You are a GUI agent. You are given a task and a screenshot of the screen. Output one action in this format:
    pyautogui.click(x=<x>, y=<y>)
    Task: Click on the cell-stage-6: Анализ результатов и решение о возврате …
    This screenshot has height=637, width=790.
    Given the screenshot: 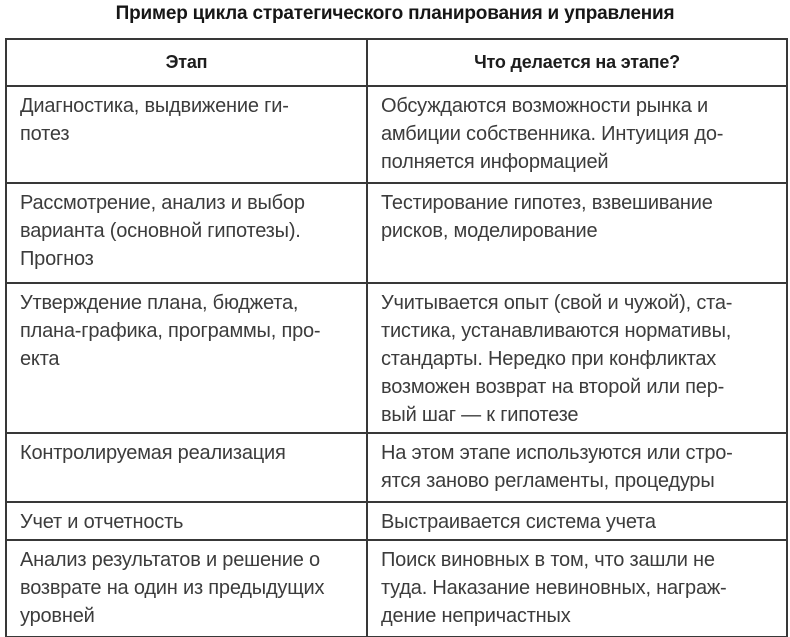 What is the action you would take?
    pyautogui.click(x=186, y=588)
    